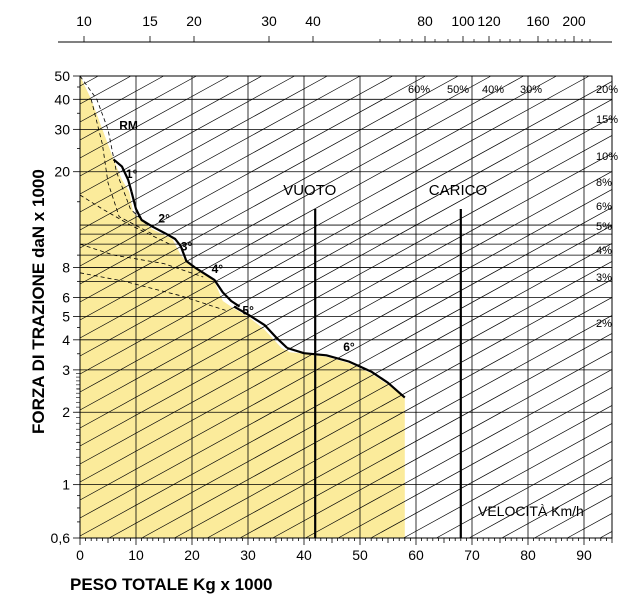  What do you see at coordinates (132, 174) in the screenshot?
I see `gear-label: 1°` at bounding box center [132, 174].